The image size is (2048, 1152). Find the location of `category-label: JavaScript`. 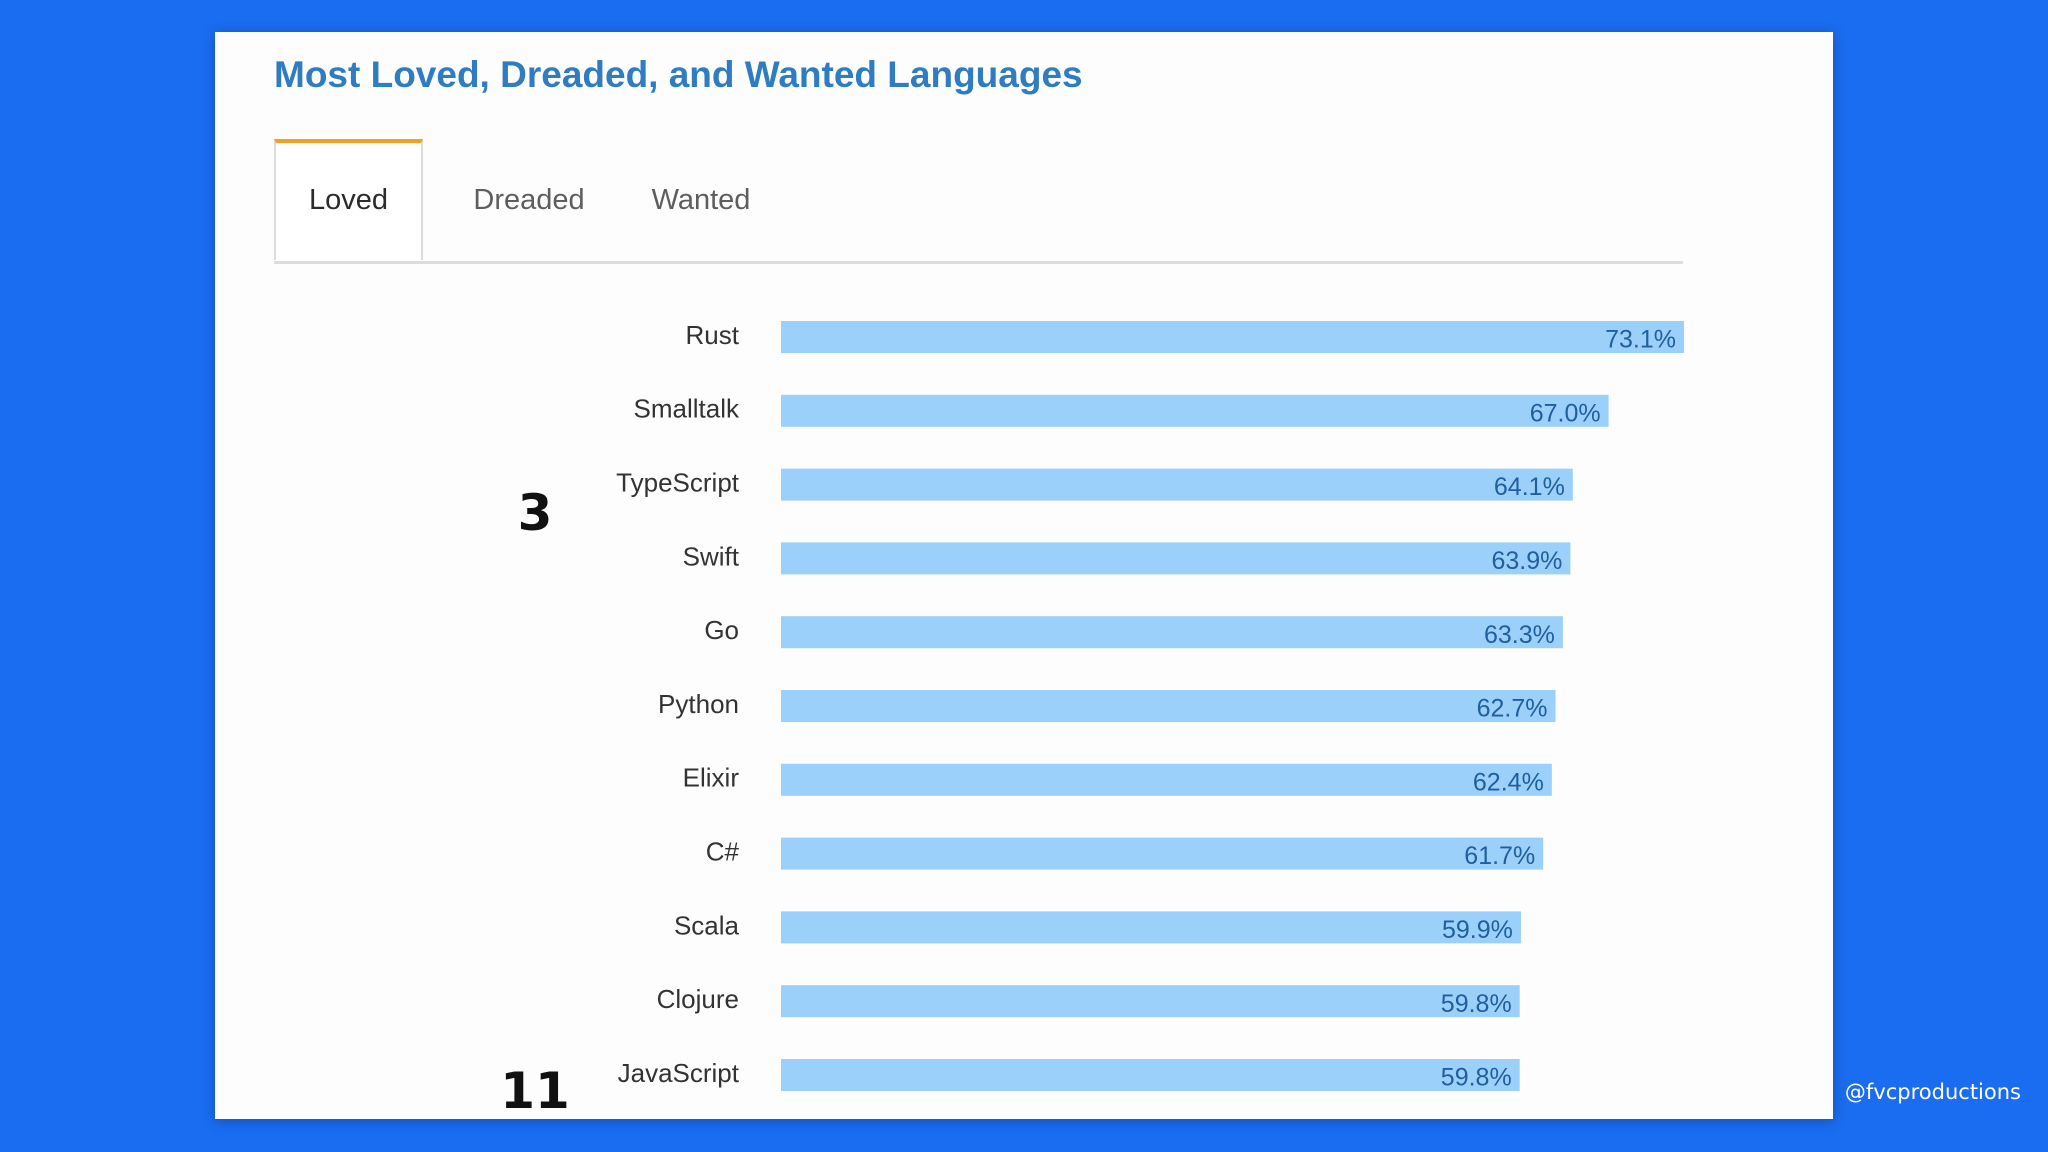

category-label: JavaScript is located at coordinates (679, 1073).